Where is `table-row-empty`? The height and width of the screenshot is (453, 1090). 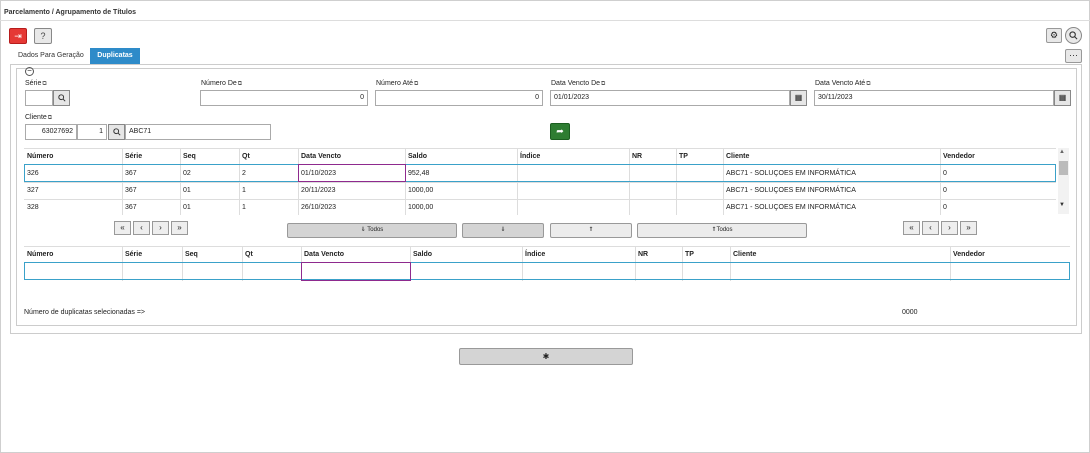
table-row-empty is located at coordinates (547, 271).